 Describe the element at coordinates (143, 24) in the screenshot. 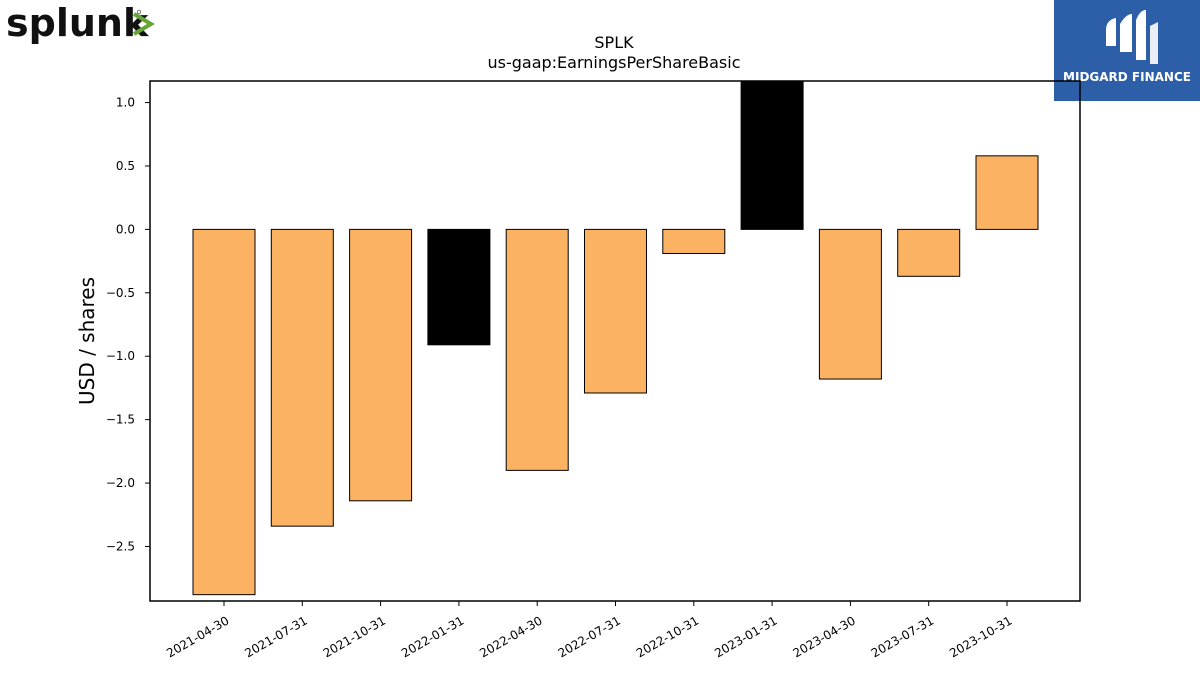

I see `chevron-right-icon` at that location.